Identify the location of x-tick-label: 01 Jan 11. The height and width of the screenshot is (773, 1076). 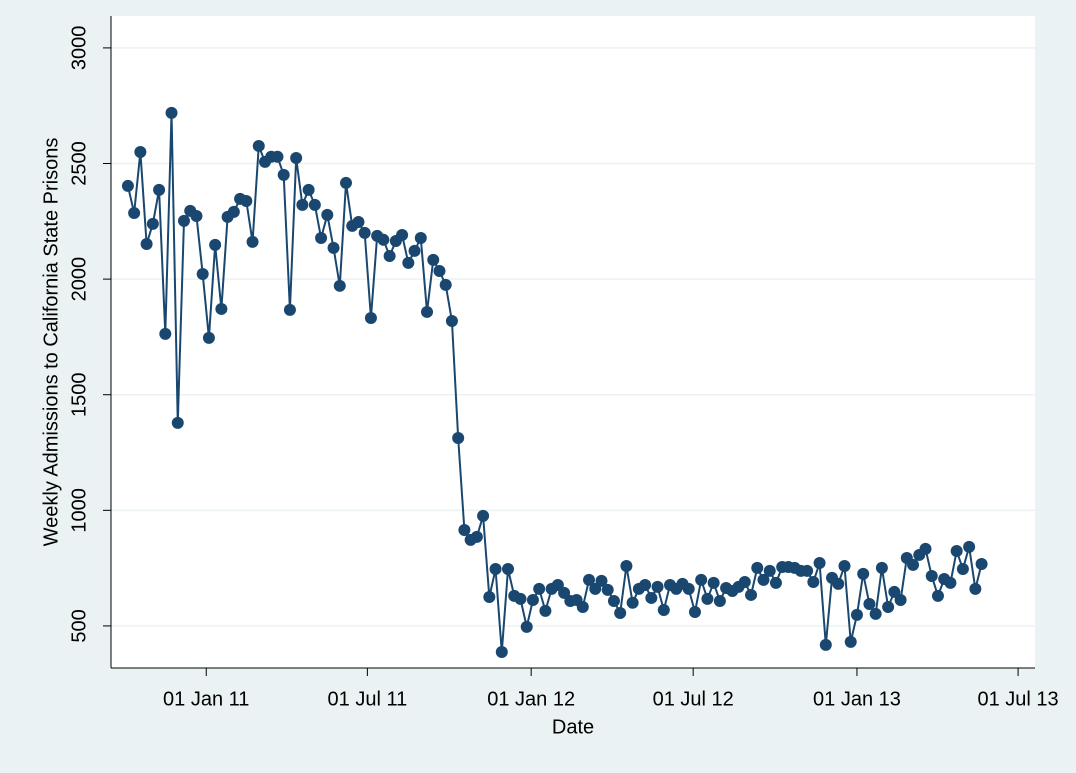
(206, 699).